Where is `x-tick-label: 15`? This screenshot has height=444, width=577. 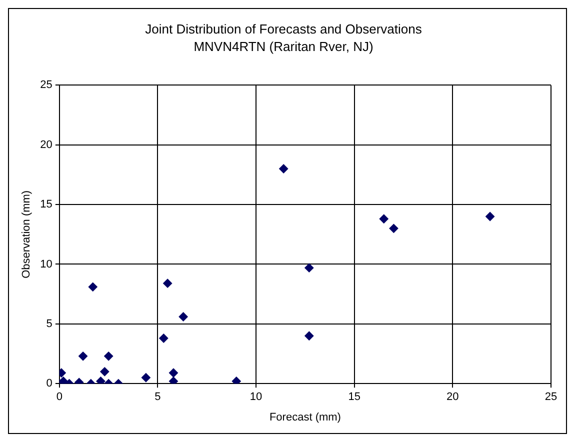 x-tick-label: 15 is located at coordinates (354, 397).